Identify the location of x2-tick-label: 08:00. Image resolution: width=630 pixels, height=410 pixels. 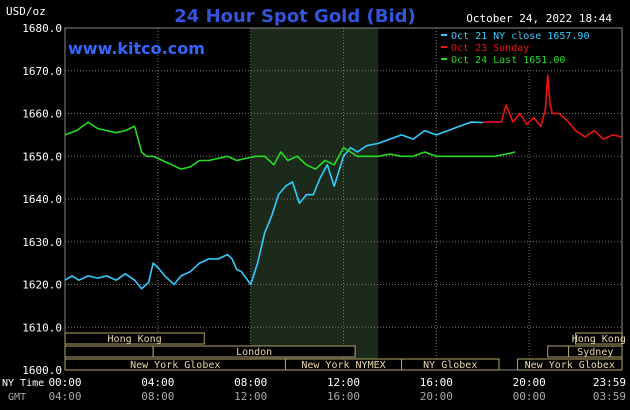
(157, 396).